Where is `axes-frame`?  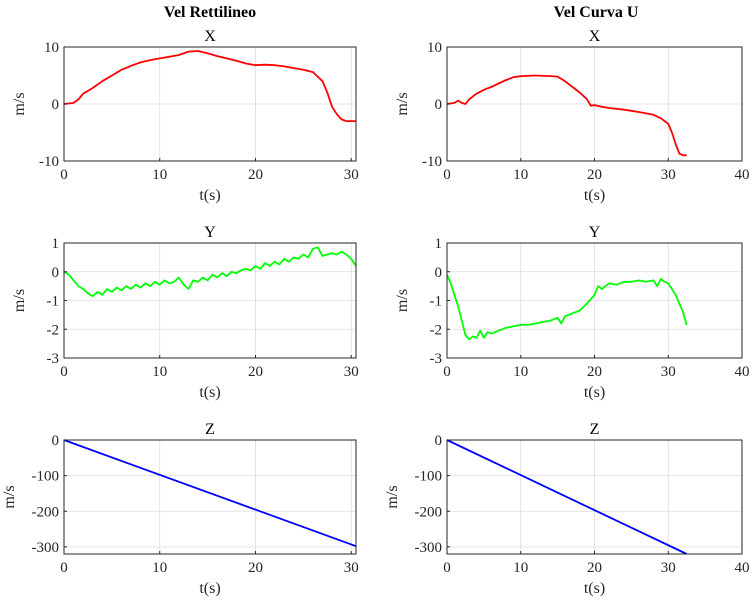
axes-frame is located at coordinates (210, 497).